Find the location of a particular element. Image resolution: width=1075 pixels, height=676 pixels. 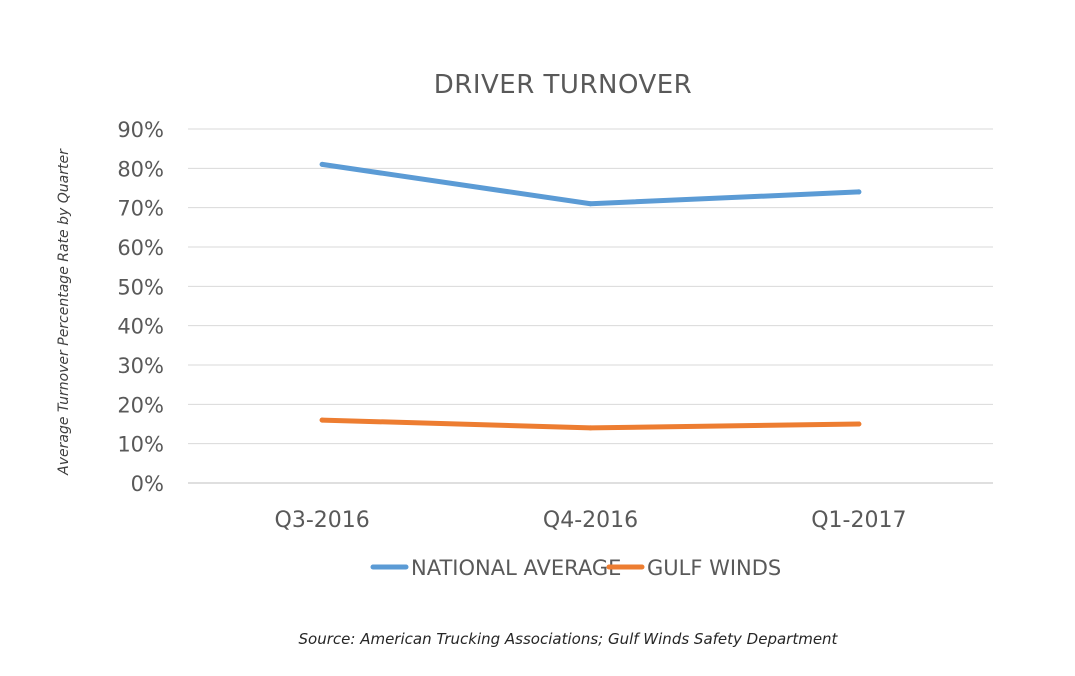

y-tick-label: 0% is located at coordinates (147, 484).